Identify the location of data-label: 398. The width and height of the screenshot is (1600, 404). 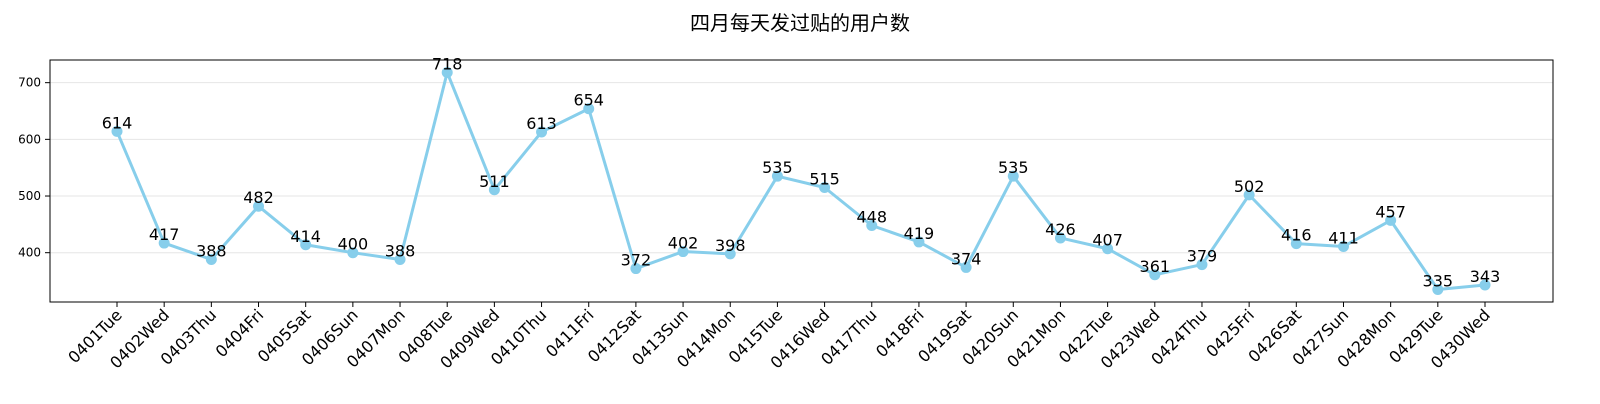
(730, 245).